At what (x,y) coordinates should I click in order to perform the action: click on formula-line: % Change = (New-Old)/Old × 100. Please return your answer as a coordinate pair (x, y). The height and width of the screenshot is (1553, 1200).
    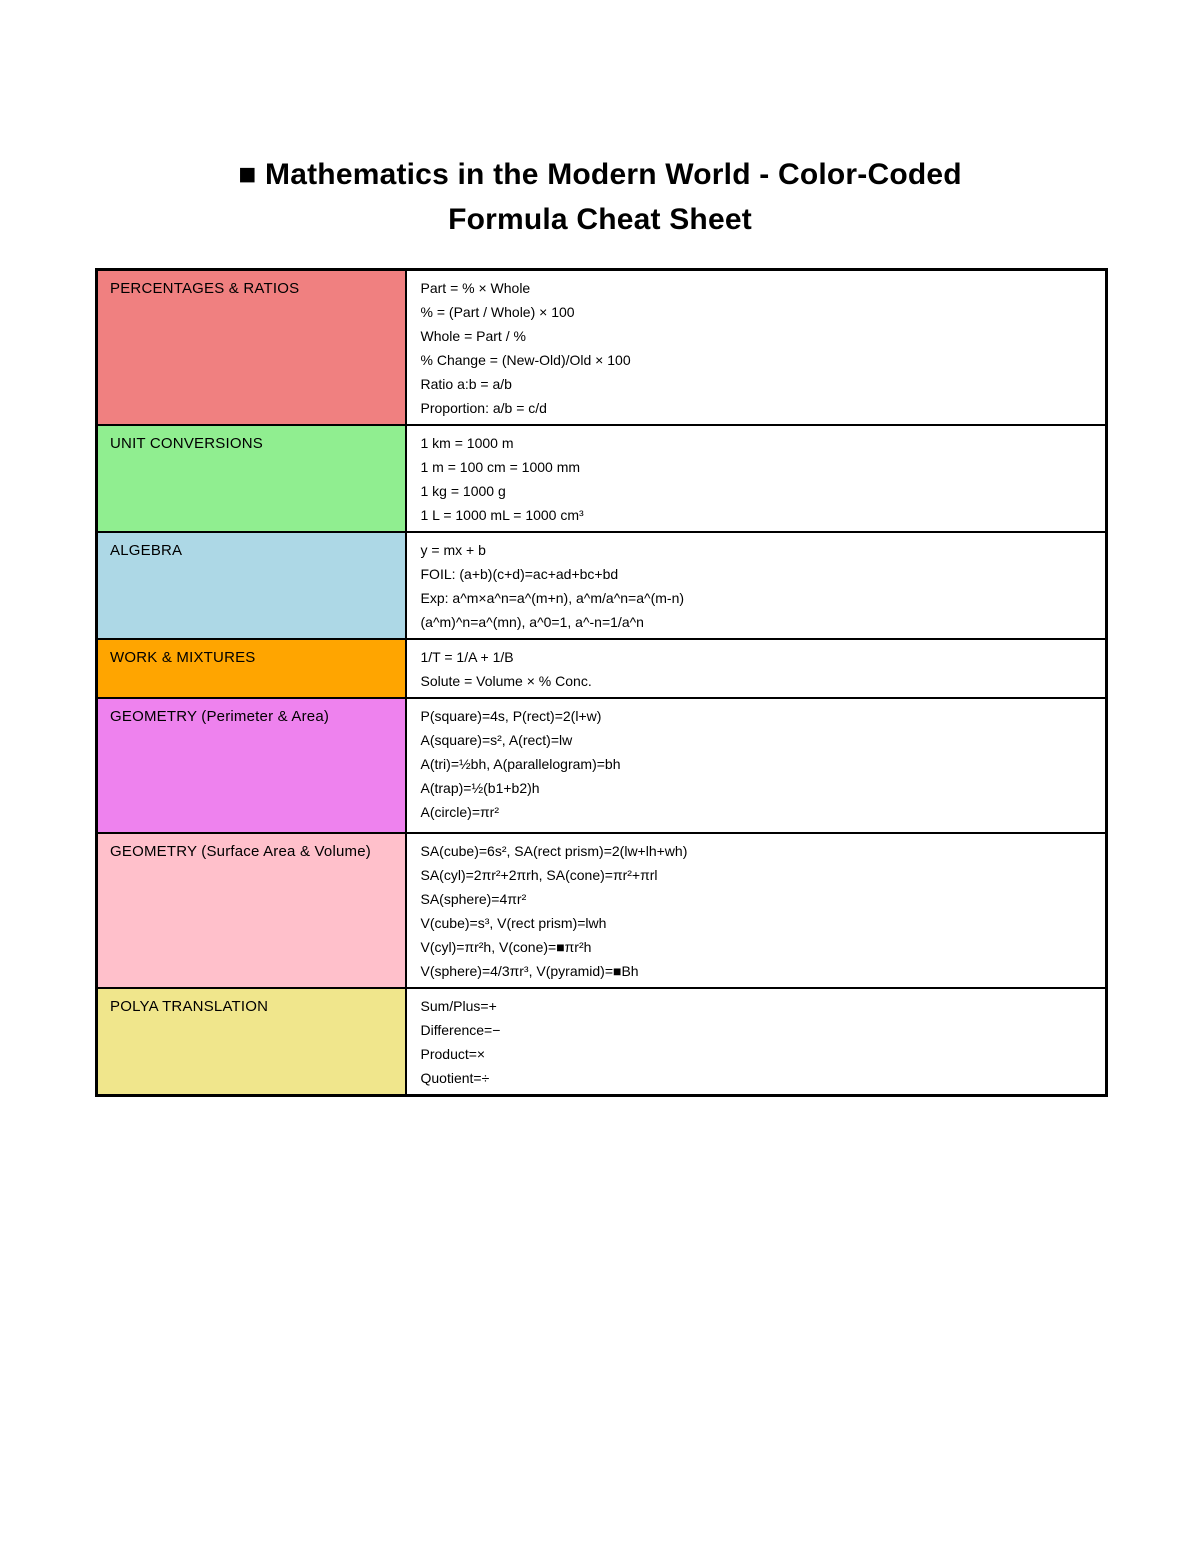
    Looking at the image, I should click on (525, 360).